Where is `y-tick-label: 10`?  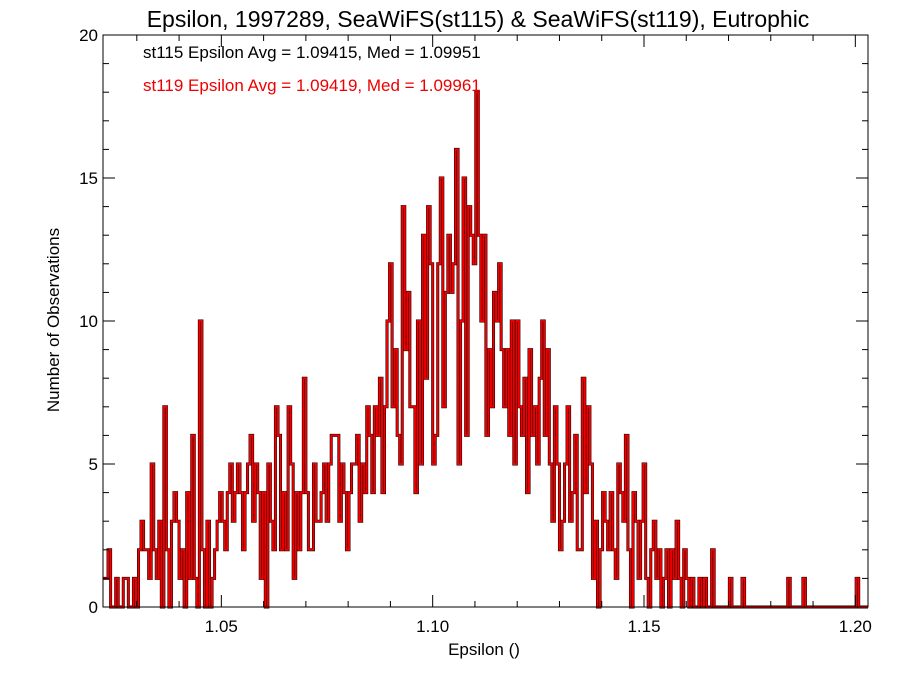
y-tick-label: 10 is located at coordinates (88, 321).